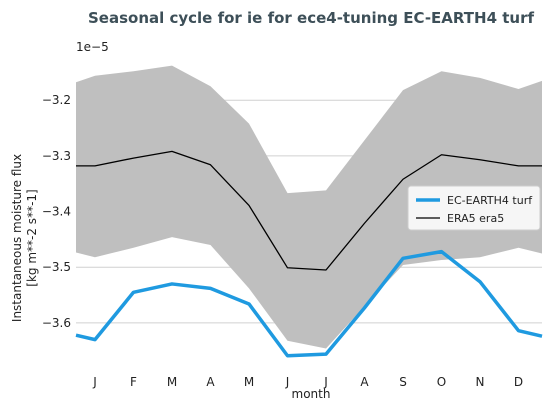 Image resolution: width=551 pixels, height=403 pixels. I want to click on legend: EC-EARTH4 turf ERA5 era5, so click(474, 208).